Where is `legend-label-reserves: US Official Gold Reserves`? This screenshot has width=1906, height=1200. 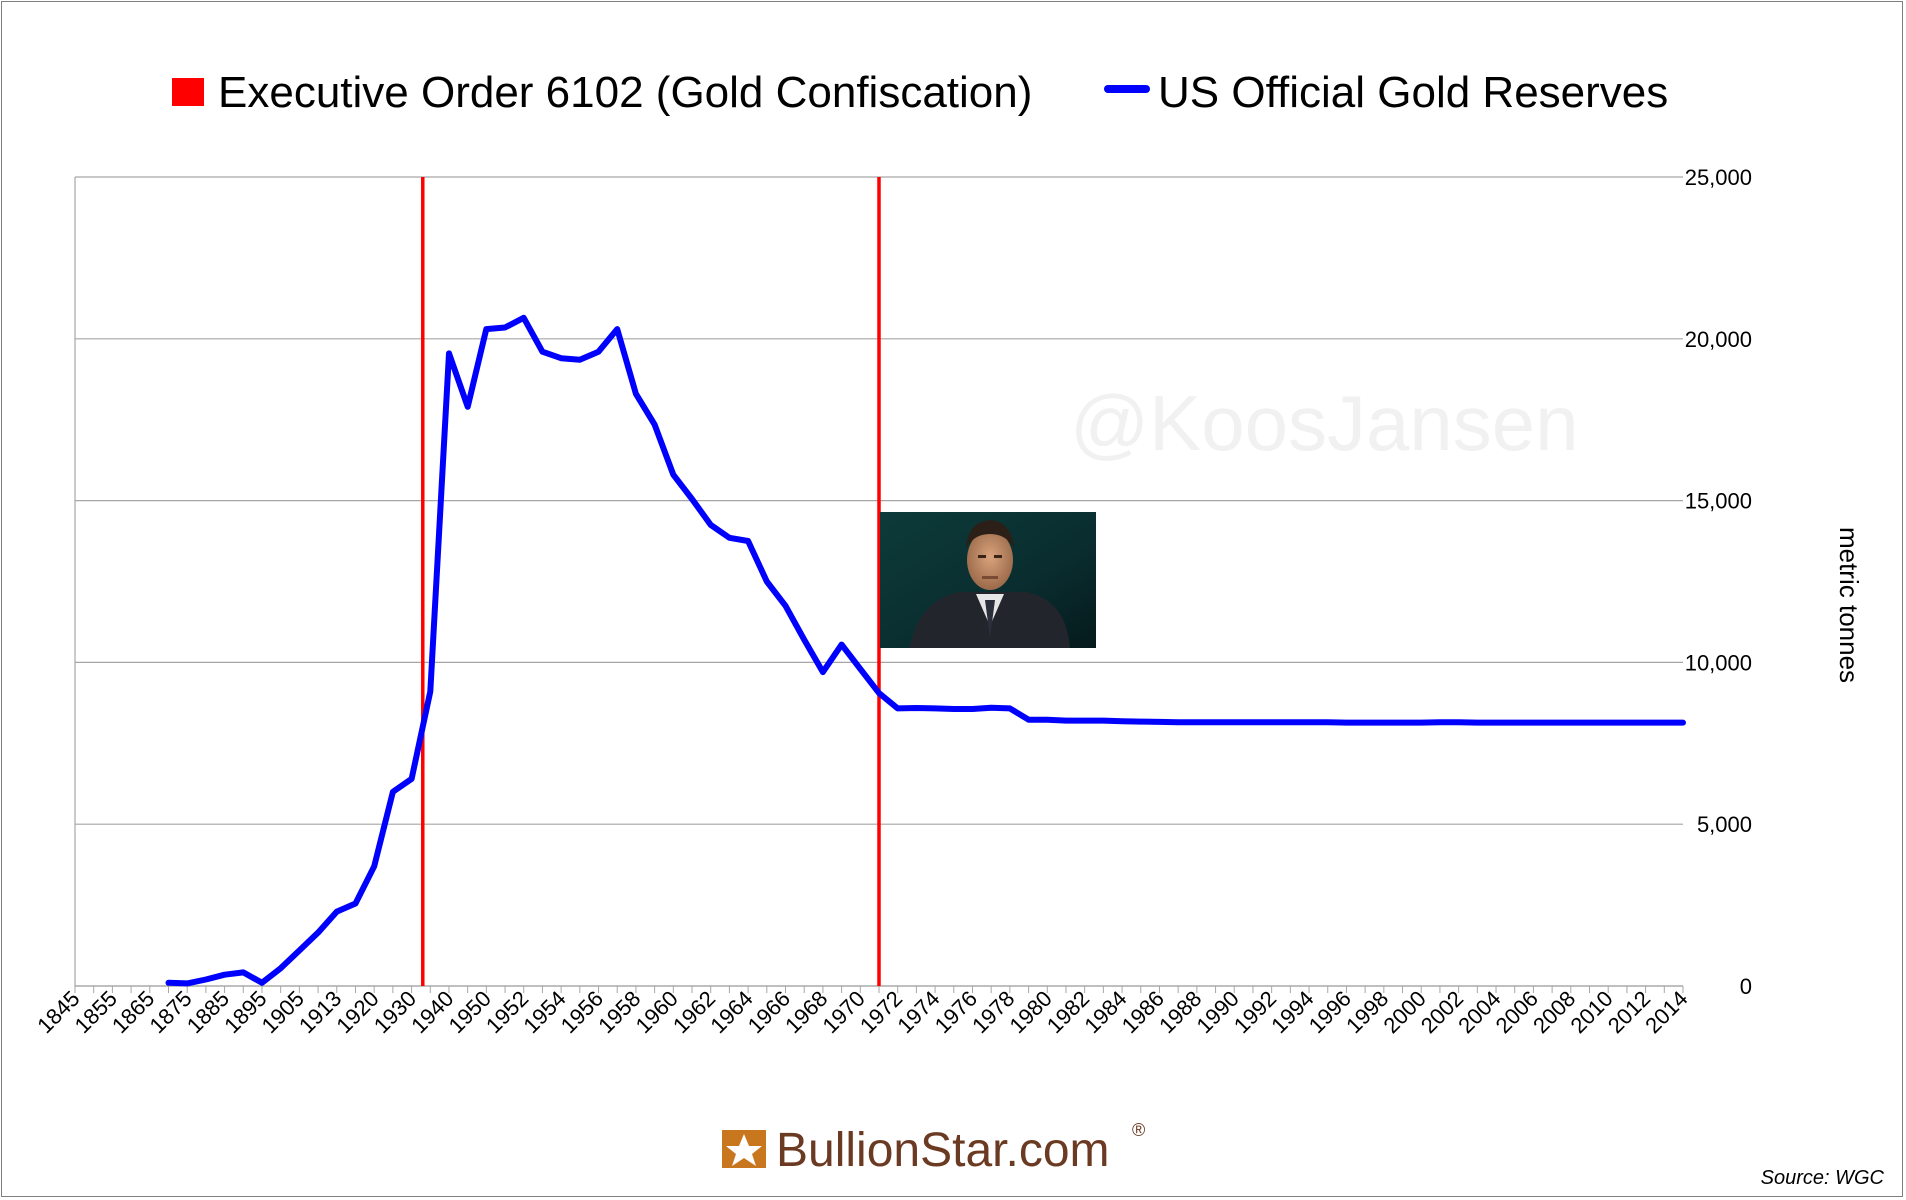
legend-label-reserves: US Official Gold Reserves is located at coordinates (1413, 92).